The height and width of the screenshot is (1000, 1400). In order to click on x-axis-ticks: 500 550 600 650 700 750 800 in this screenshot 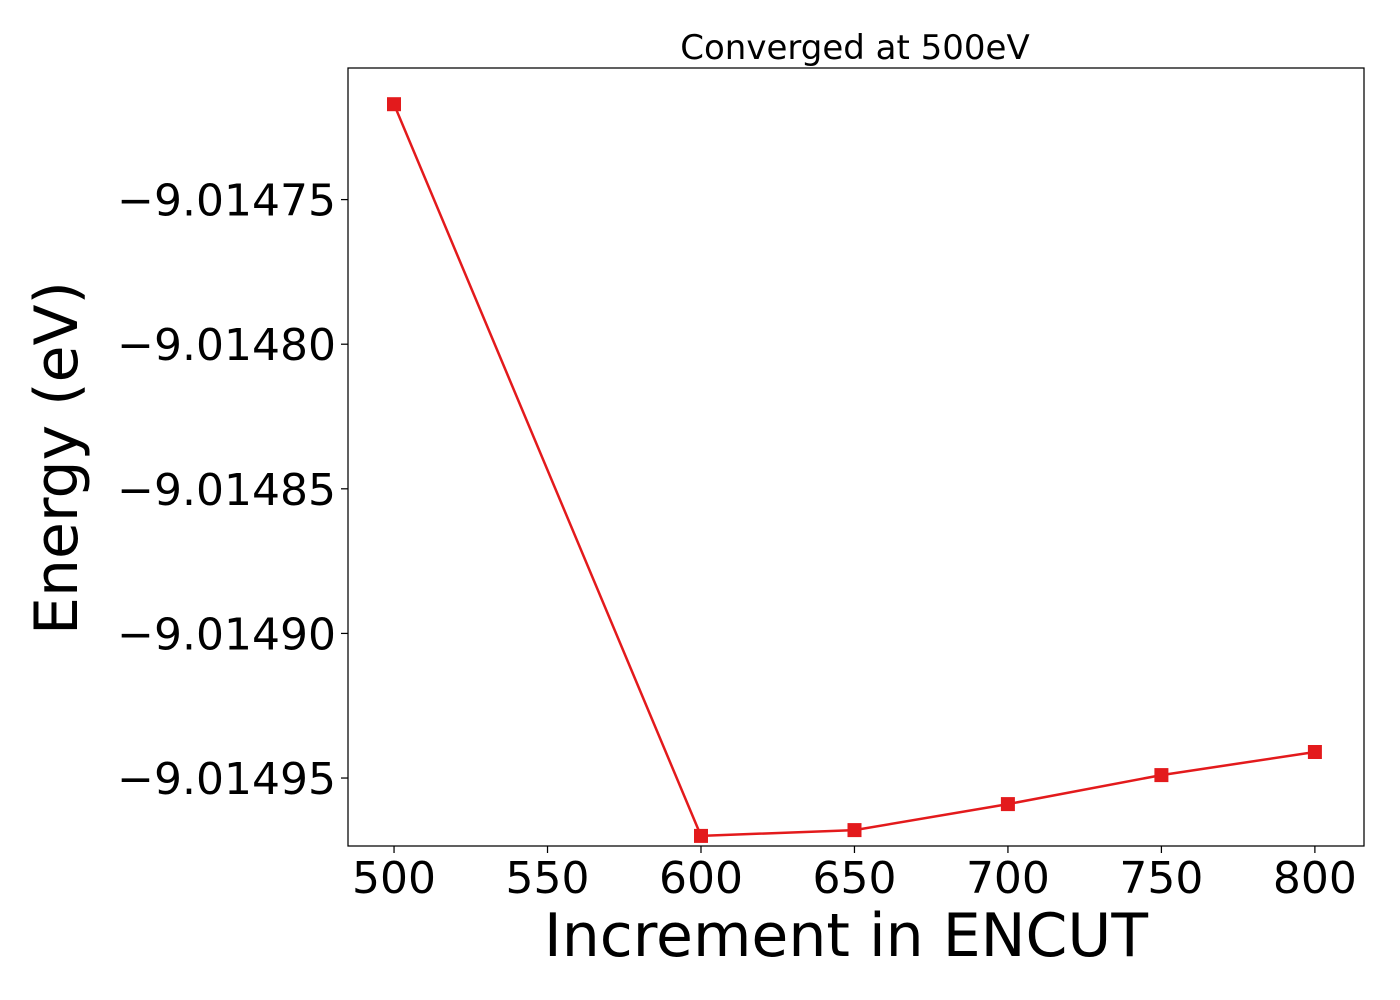, I will do `click(854, 875)`.